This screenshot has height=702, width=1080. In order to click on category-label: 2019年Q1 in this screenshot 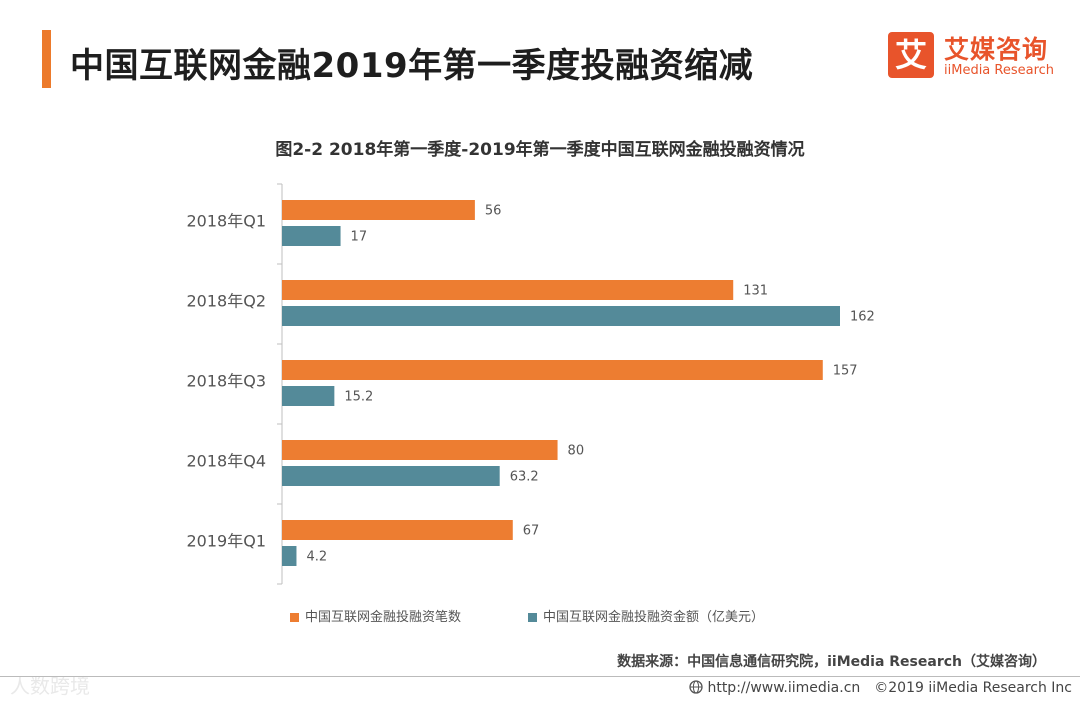, I will do `click(227, 541)`.